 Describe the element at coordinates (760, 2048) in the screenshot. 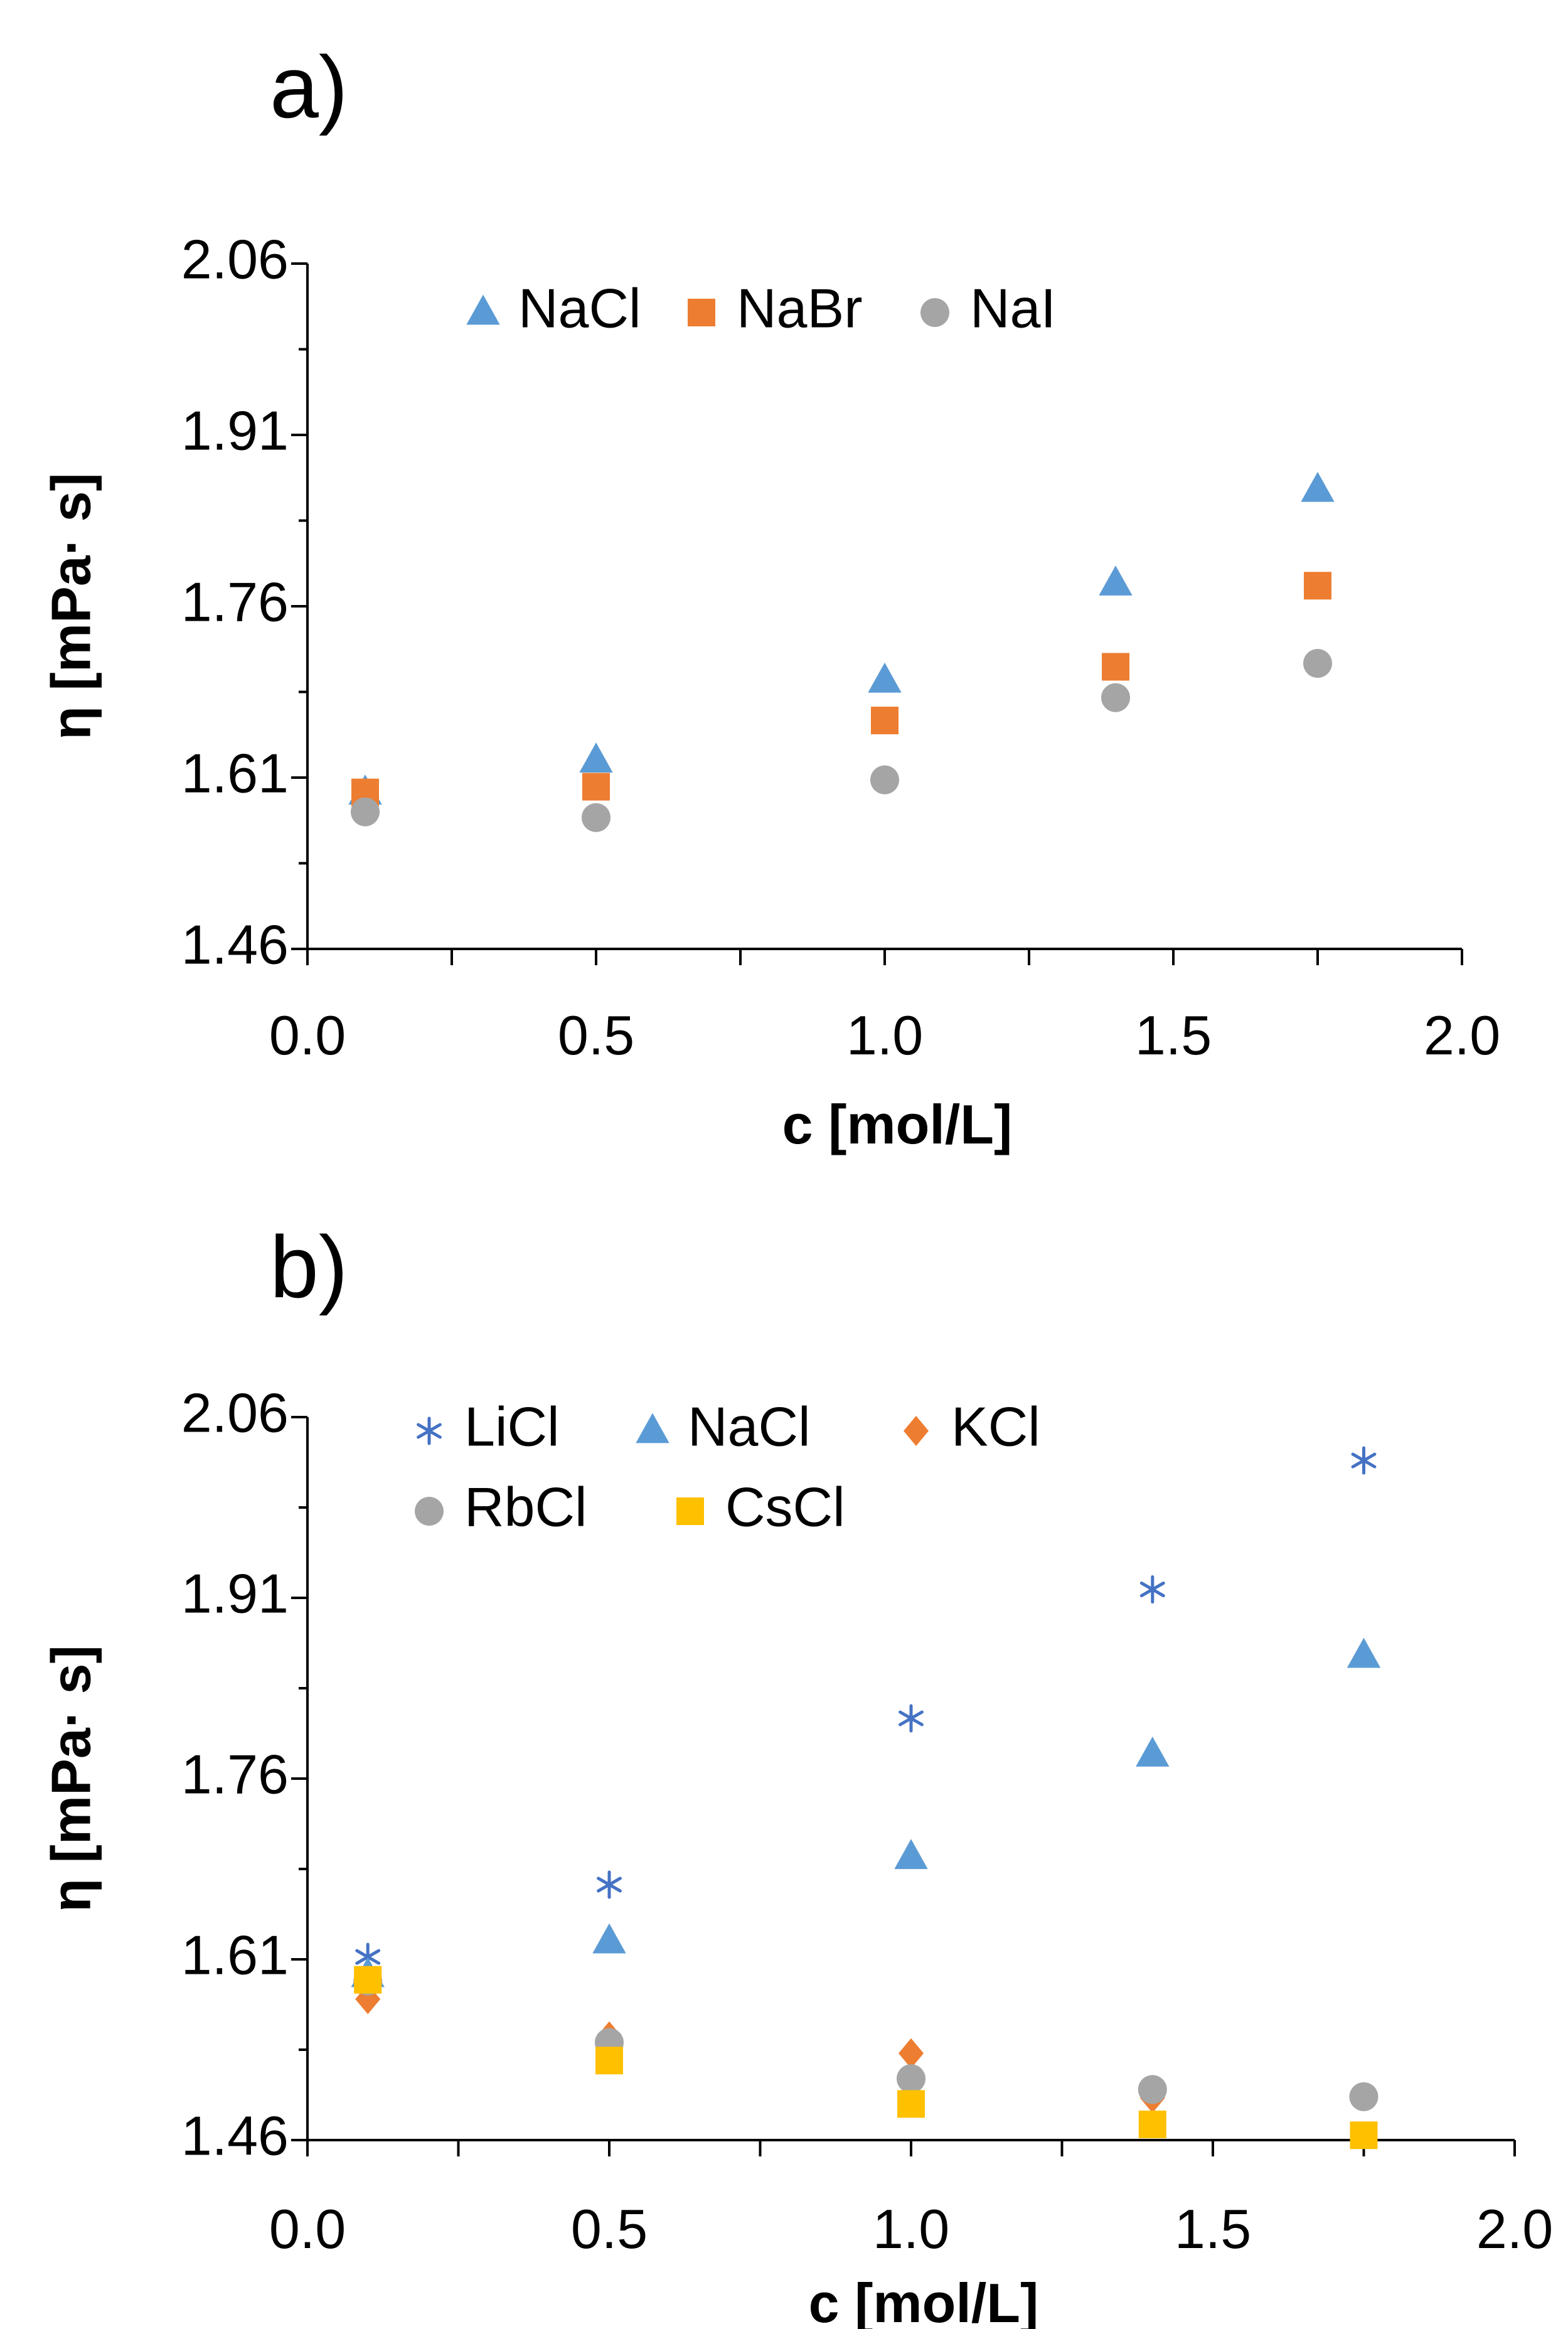

I see `series-kcl` at that location.